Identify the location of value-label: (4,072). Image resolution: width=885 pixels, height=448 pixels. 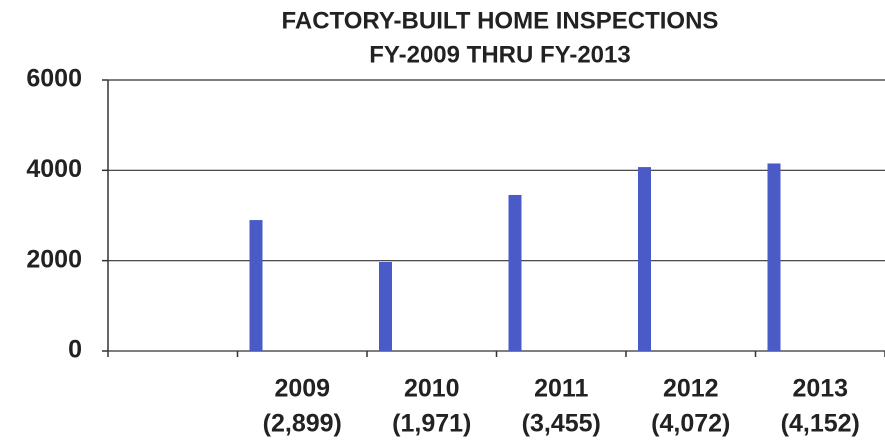
(690, 424).